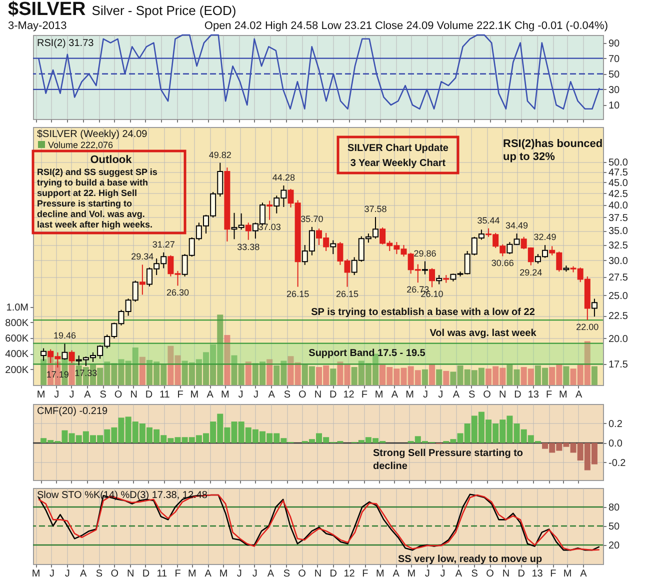 The width and height of the screenshot is (648, 581). Describe the element at coordinates (618, 194) in the screenshot. I see `y-tick-label: 42.5` at that location.